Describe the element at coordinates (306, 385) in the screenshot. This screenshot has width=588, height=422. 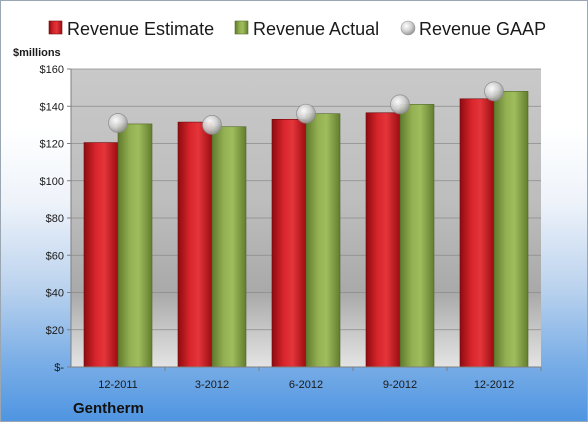
I see `x-tick-label: 6-2012` at that location.